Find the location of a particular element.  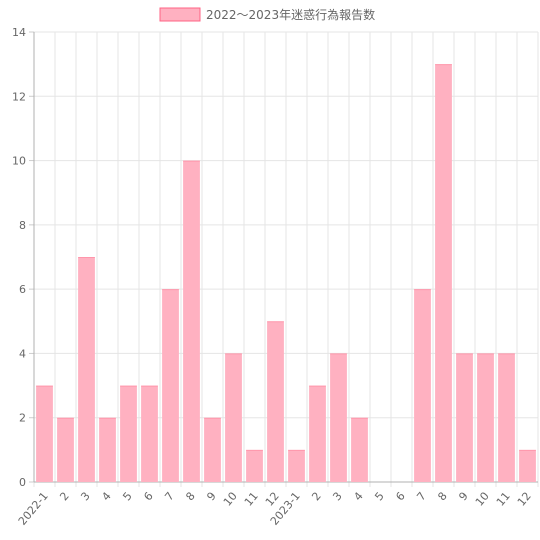

legend-swatch is located at coordinates (180, 14).